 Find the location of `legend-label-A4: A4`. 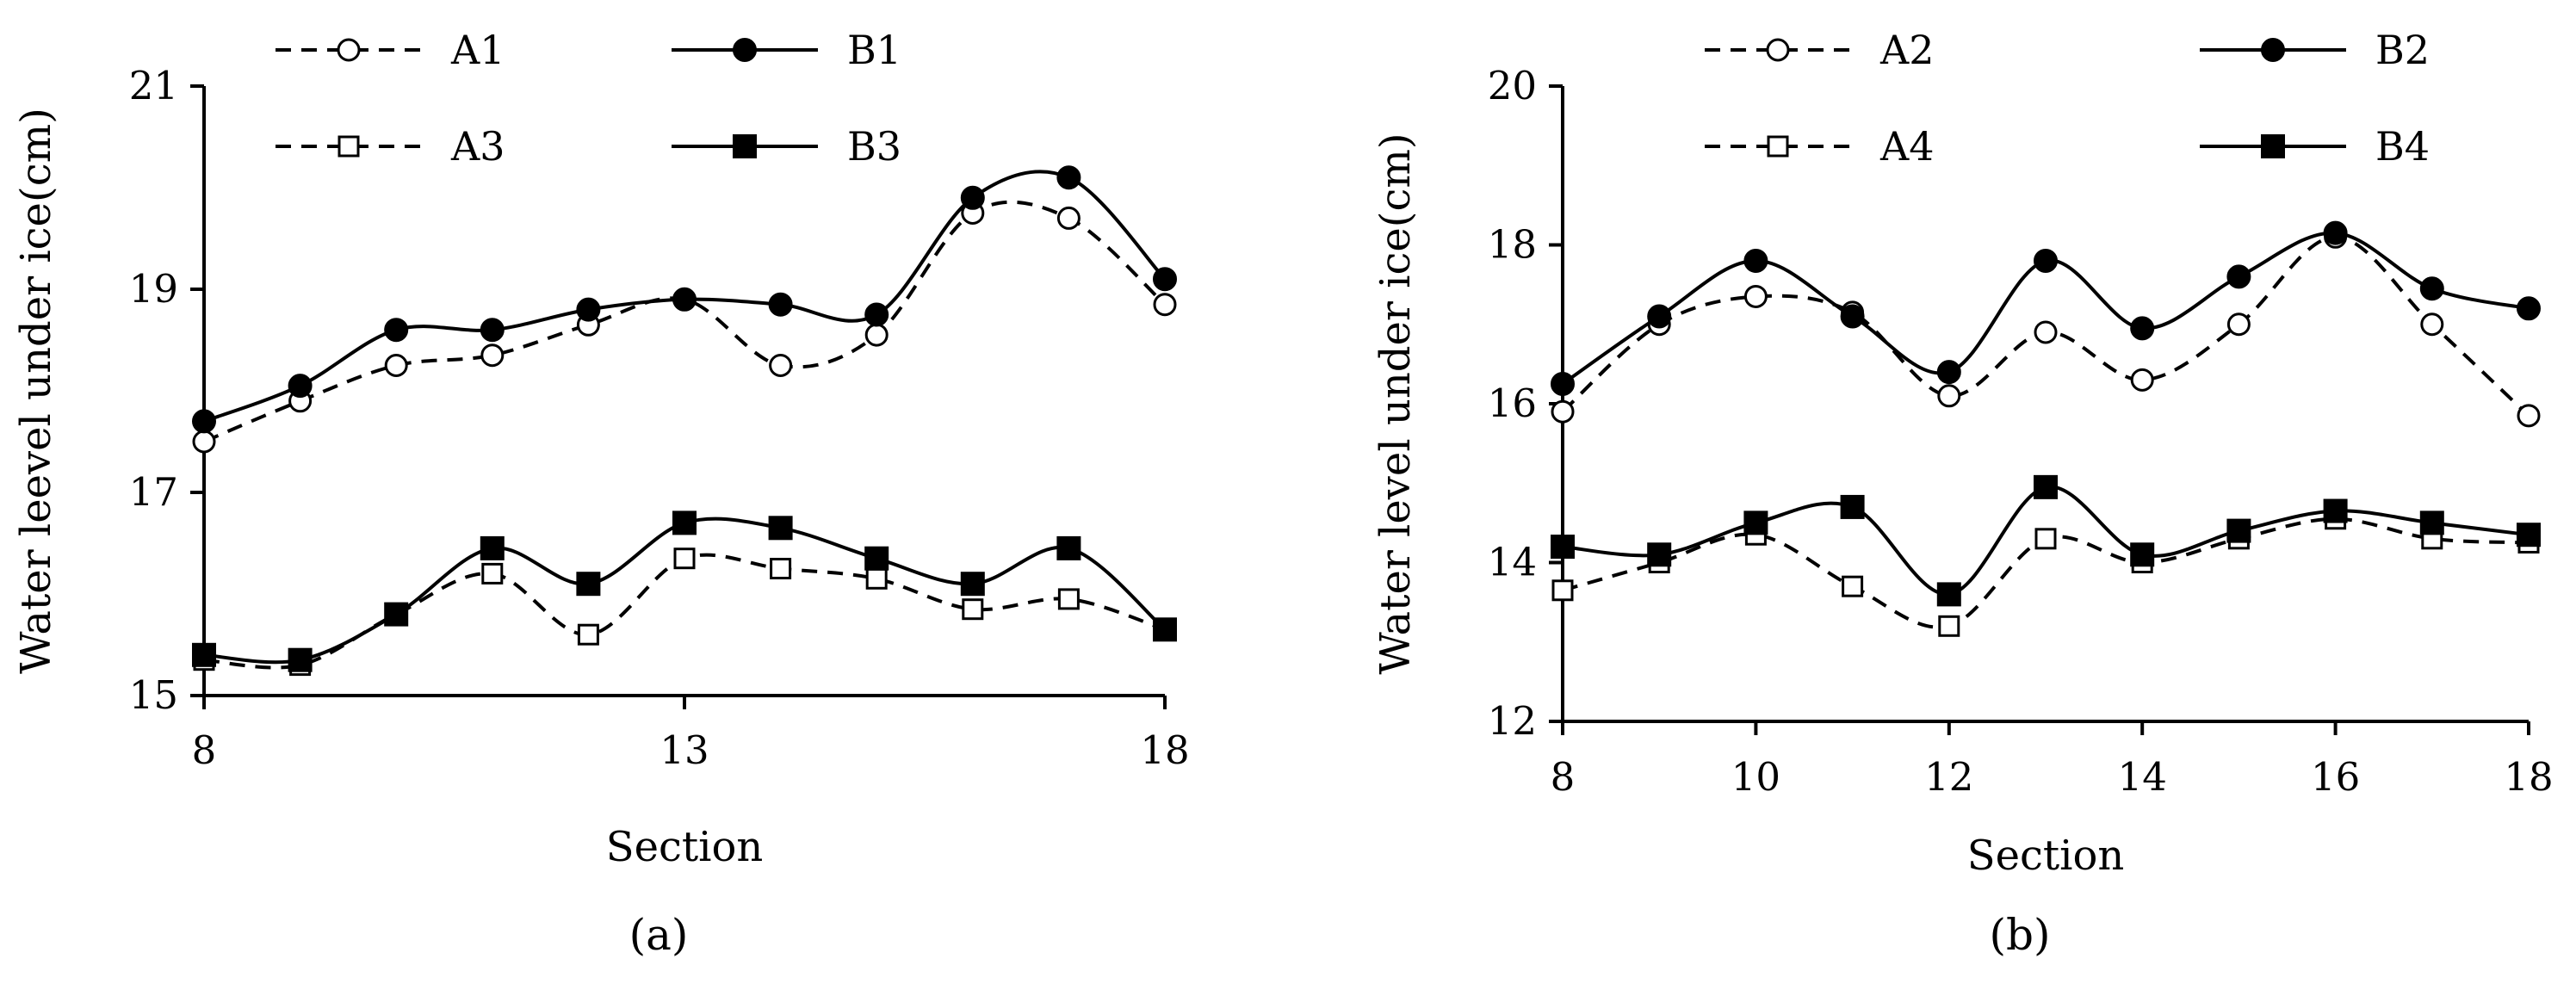

legend-label-A4: A4 is located at coordinates (1907, 146).